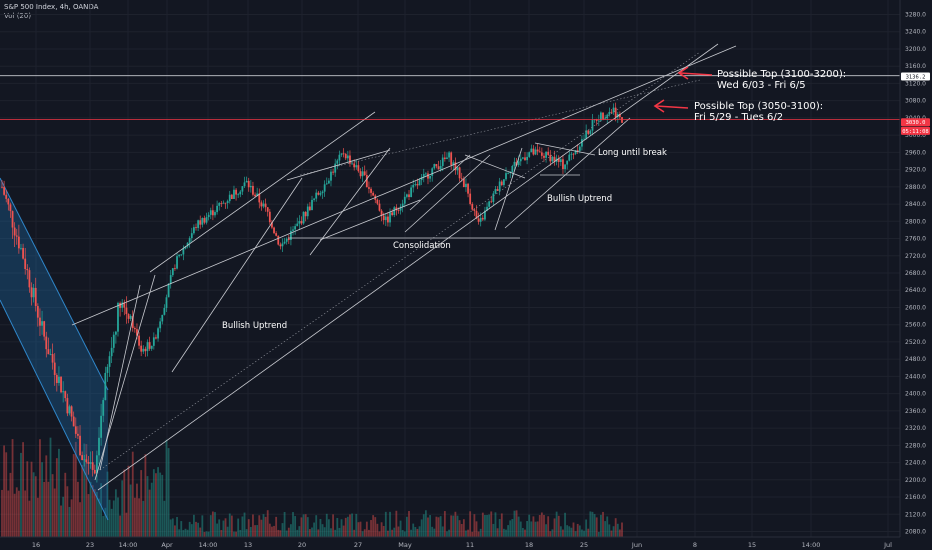 Image resolution: width=932 pixels, height=550 pixels. Describe the element at coordinates (915, 221) in the screenshot. I see `price-tick-label: 2800.0` at that location.